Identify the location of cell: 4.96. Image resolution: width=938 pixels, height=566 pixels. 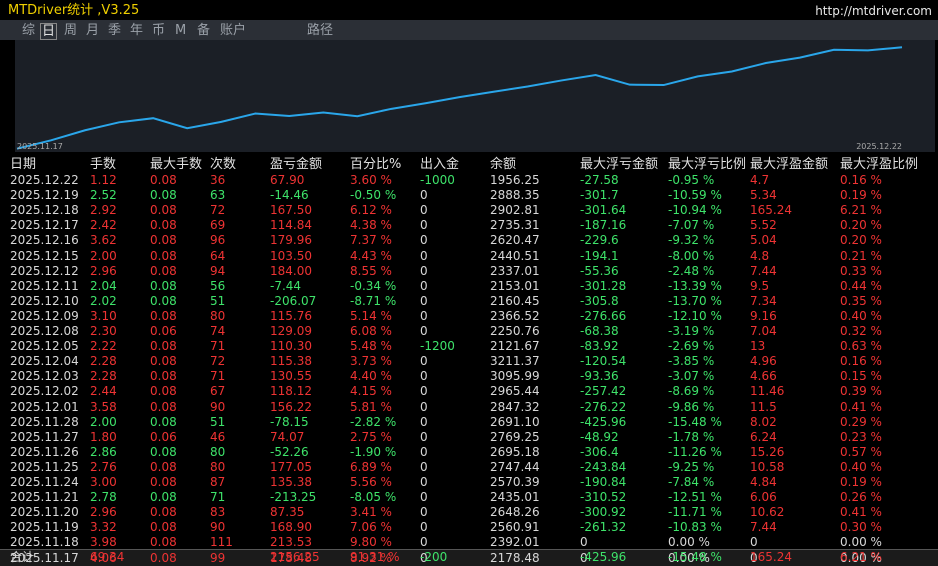
(763, 361).